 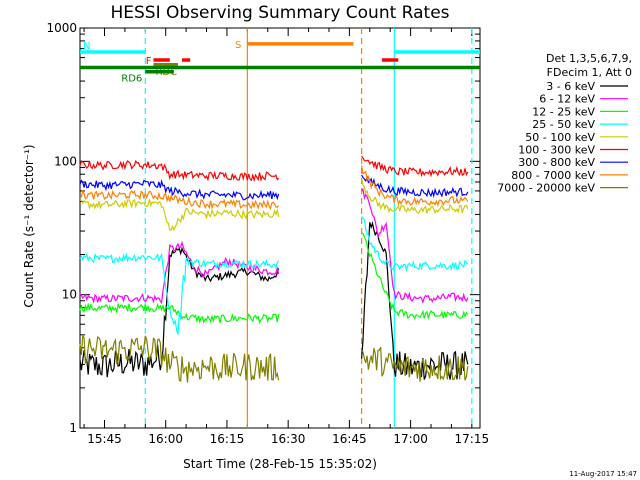 I want to click on y-tick-label: 100, so click(x=65, y=161).